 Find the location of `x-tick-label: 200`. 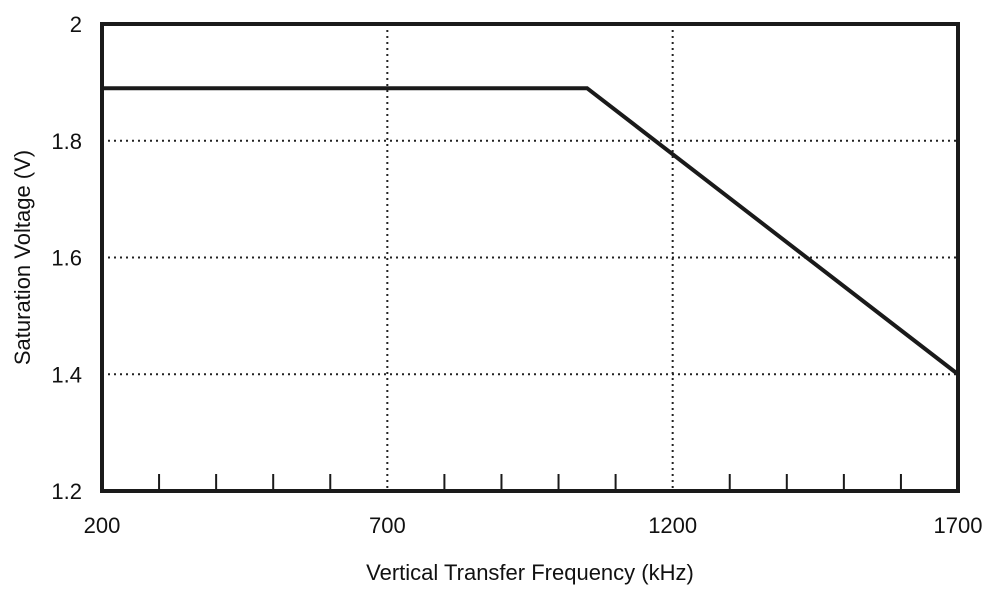

x-tick-label: 200 is located at coordinates (102, 525).